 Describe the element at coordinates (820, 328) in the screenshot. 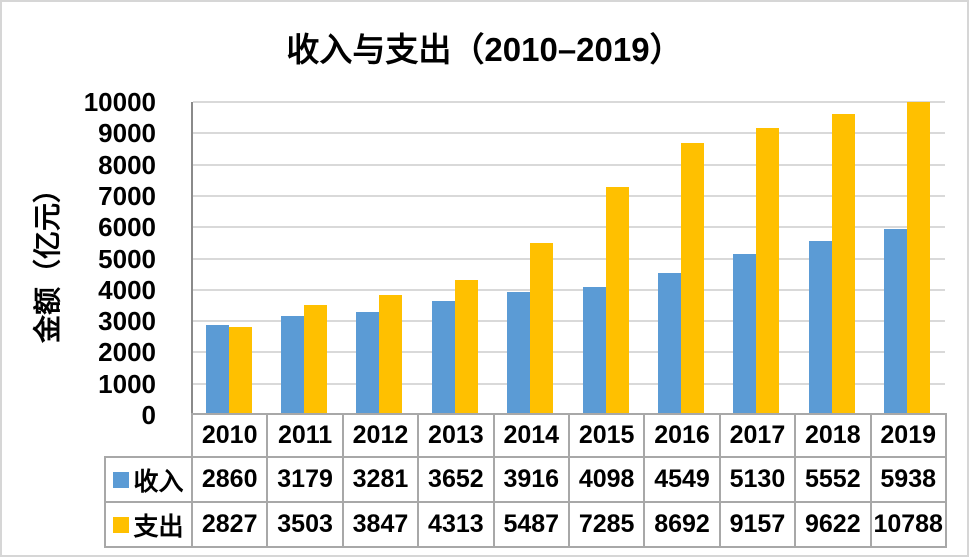

I see `income-bar-2018` at that location.